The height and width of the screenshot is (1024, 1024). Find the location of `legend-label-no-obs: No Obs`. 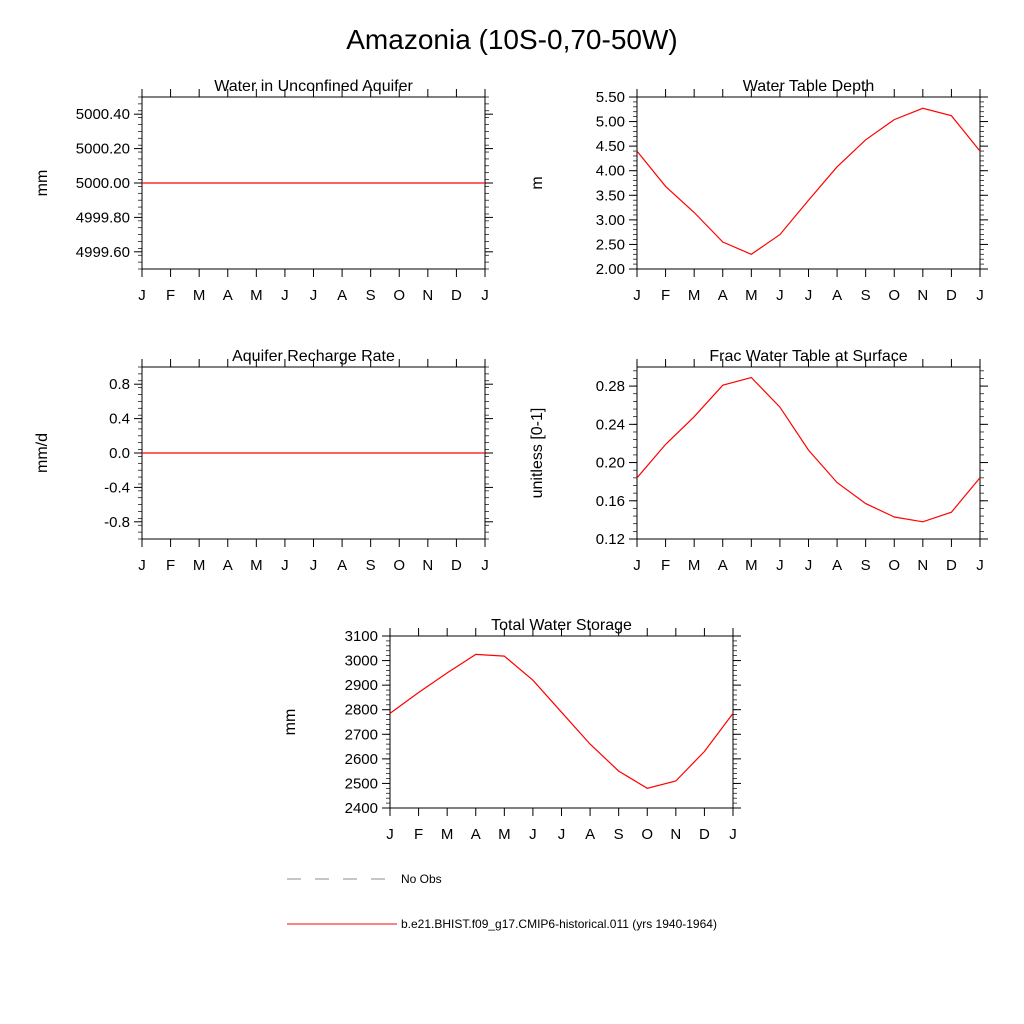

legend-label-no-obs: No Obs is located at coordinates (421, 879).